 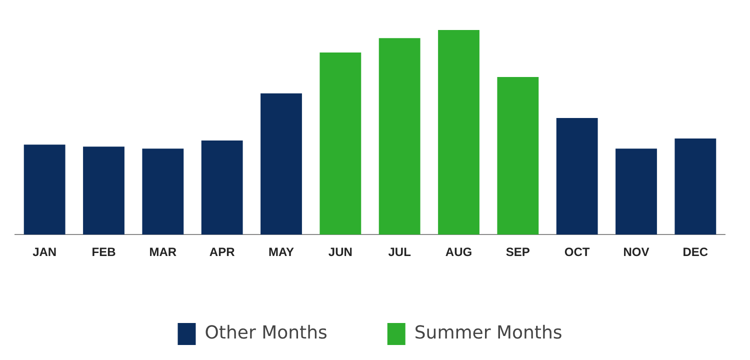 I want to click on legend-label: Other Months, so click(x=266, y=333).